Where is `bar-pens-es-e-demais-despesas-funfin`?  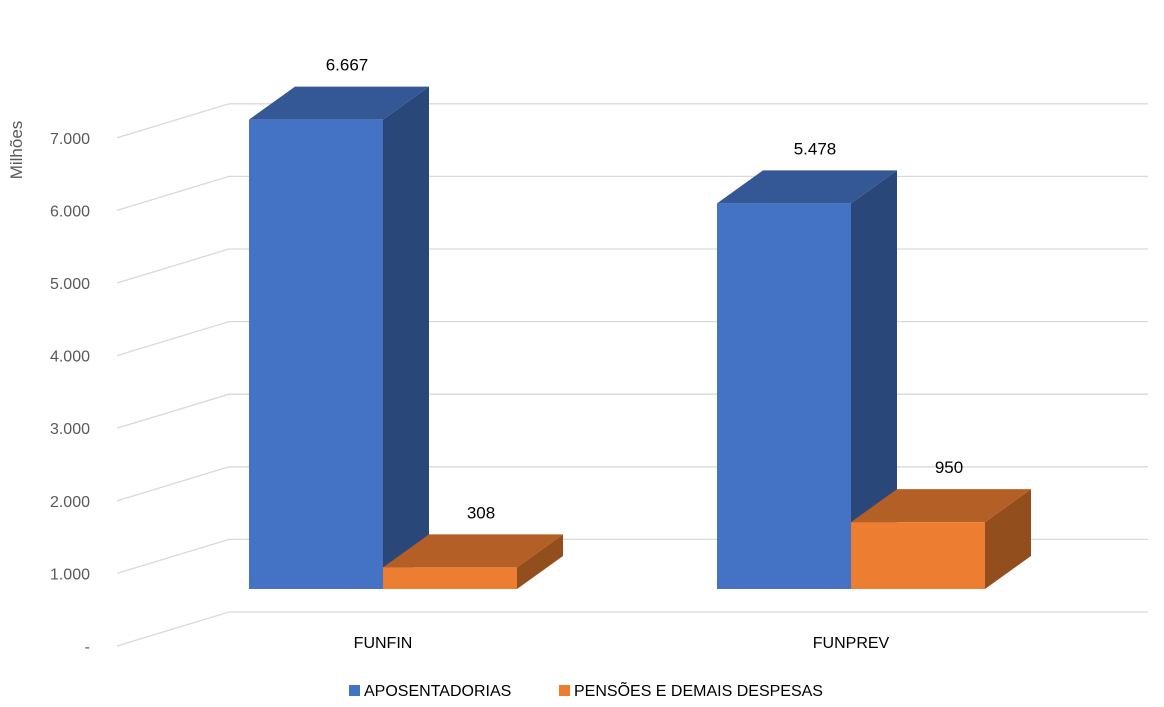
bar-pens-es-e-demais-despesas-funfin is located at coordinates (473, 561).